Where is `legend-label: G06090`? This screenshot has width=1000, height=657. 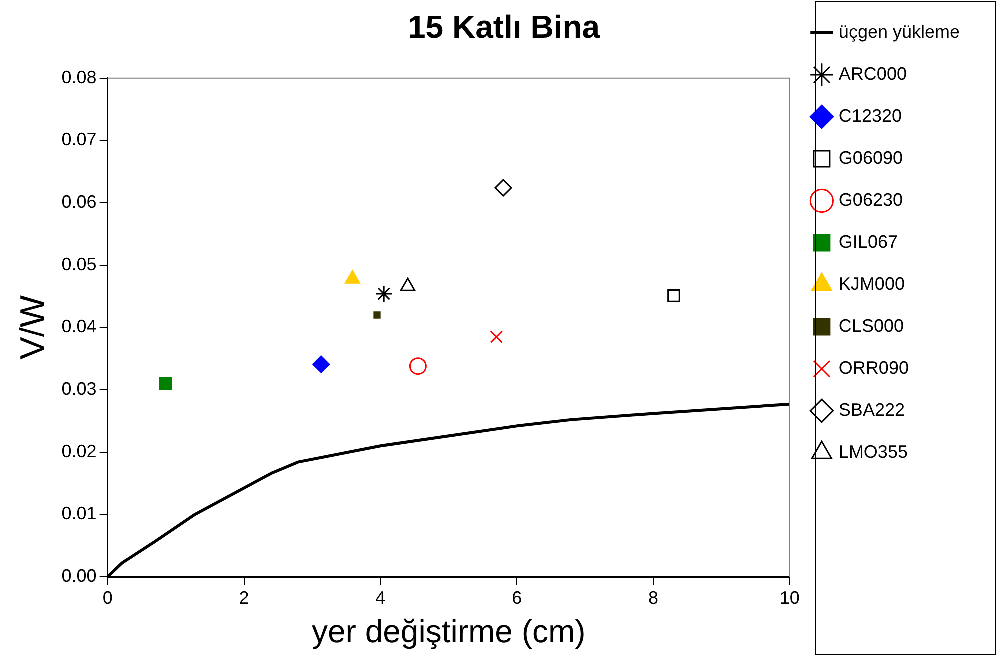
legend-label: G06090 is located at coordinates (870, 158).